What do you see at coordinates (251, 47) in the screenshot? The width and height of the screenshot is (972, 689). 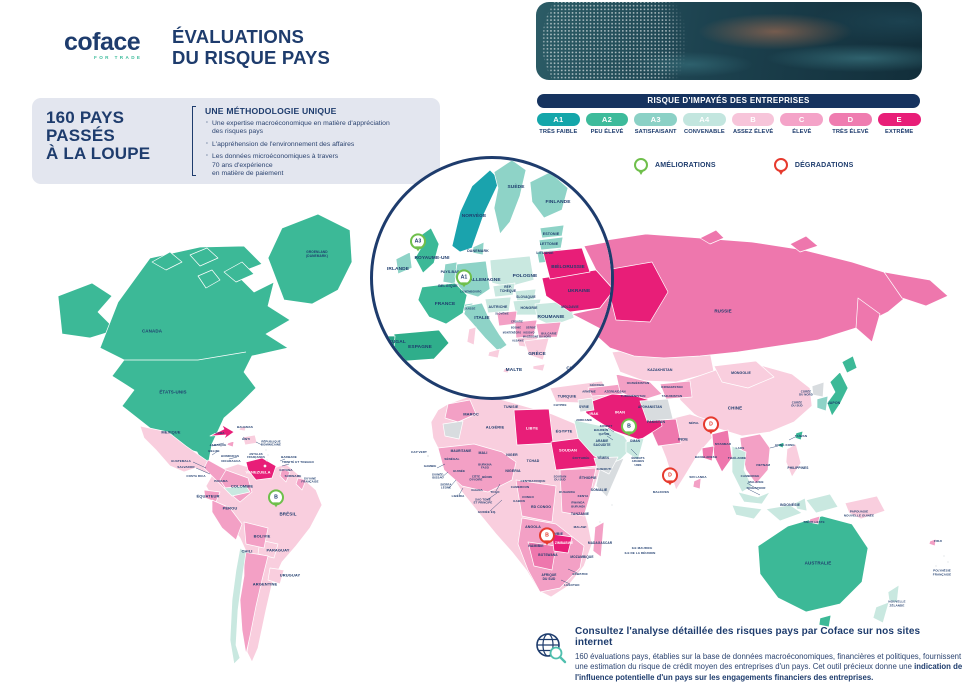 I see `page-title: ÉVALUATIONS DU RISQUE PAYS` at bounding box center [251, 47].